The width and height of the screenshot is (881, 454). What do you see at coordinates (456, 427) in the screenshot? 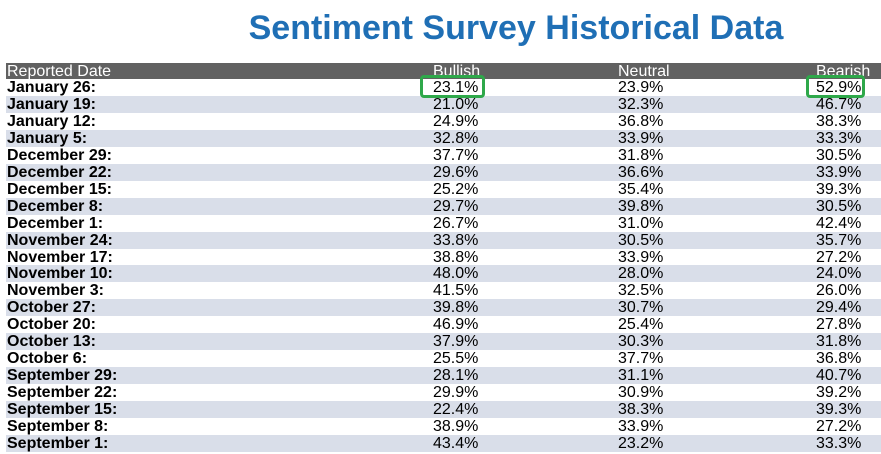
I see `bullish-cell: 38.9%` at bounding box center [456, 427].